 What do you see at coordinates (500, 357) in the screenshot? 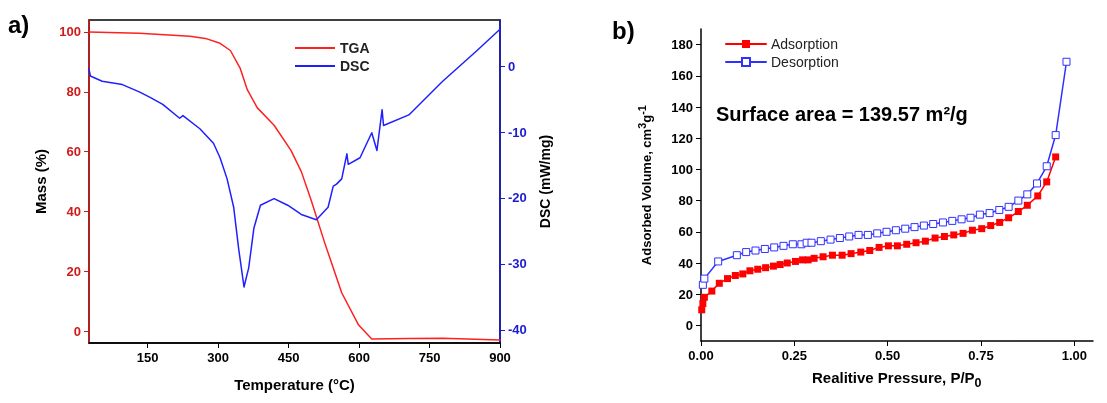
I see `x-tick-label: 900` at bounding box center [500, 357].